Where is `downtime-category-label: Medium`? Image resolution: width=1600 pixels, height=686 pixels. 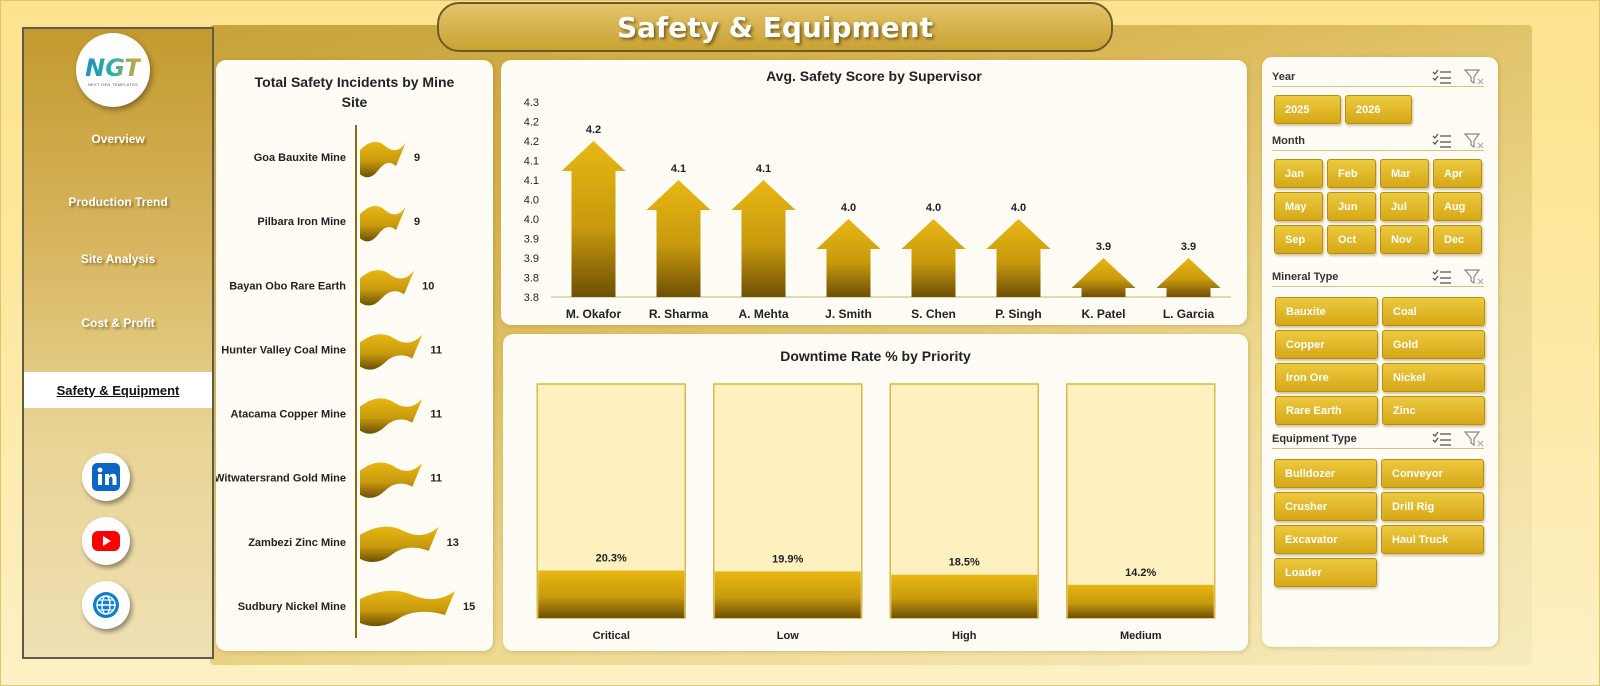
downtime-category-label: Medium is located at coordinates (1141, 636).